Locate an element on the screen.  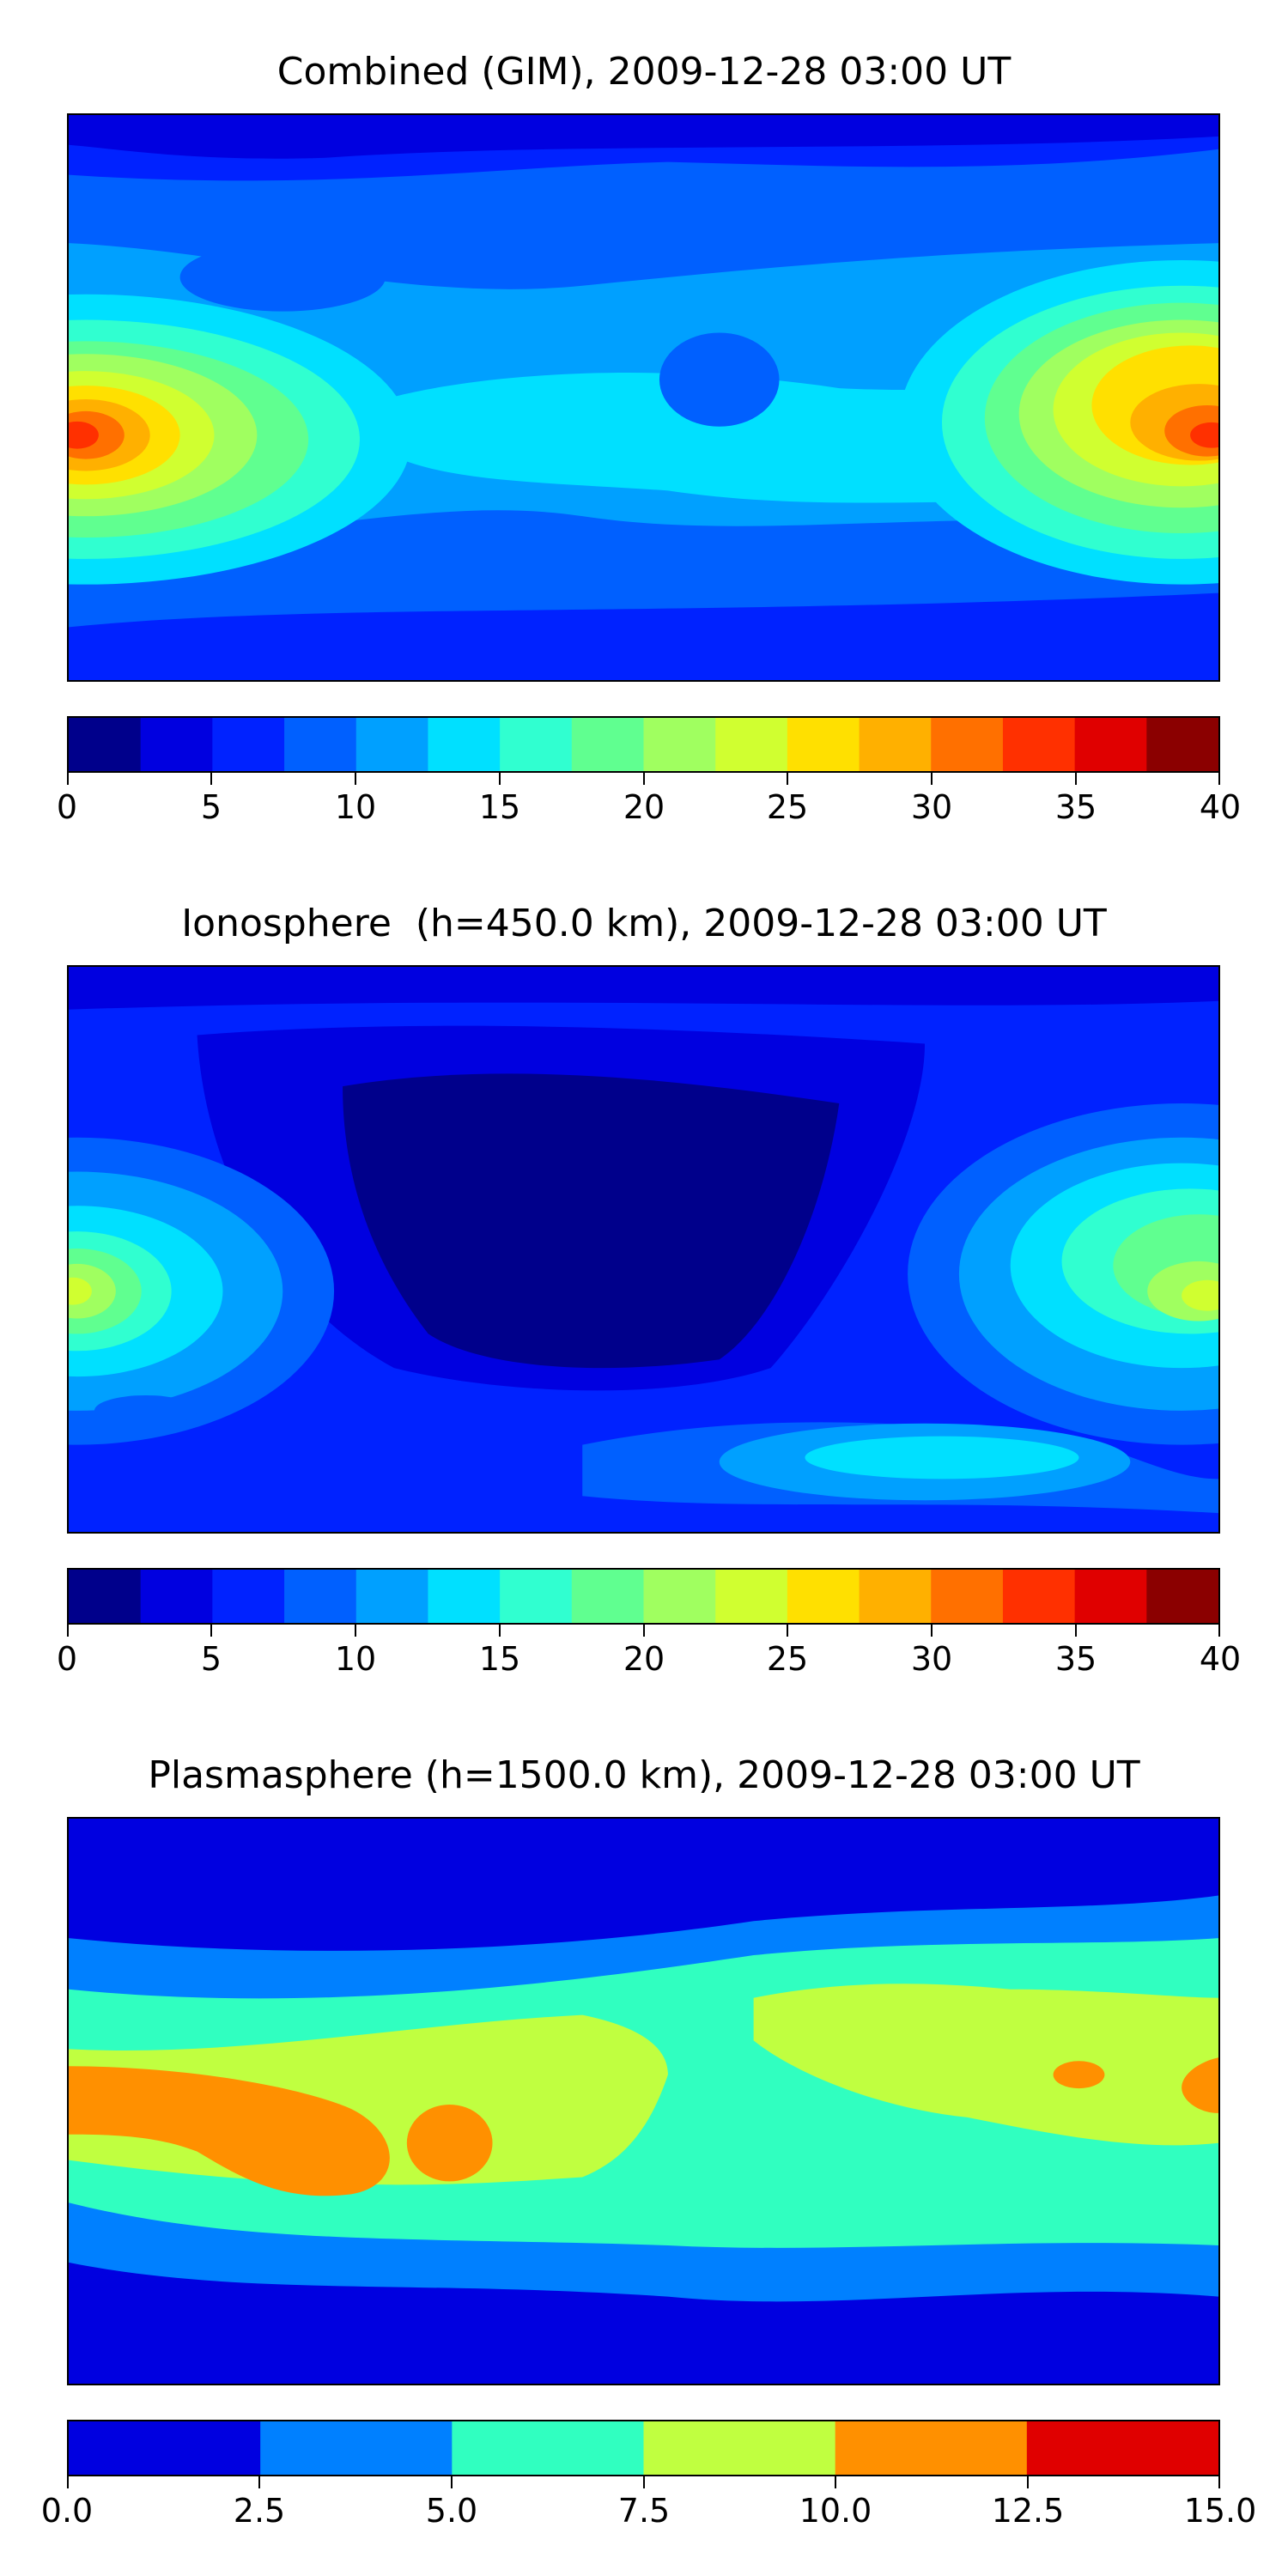
plasmasphere-colorbar is located at coordinates (643, 2448).